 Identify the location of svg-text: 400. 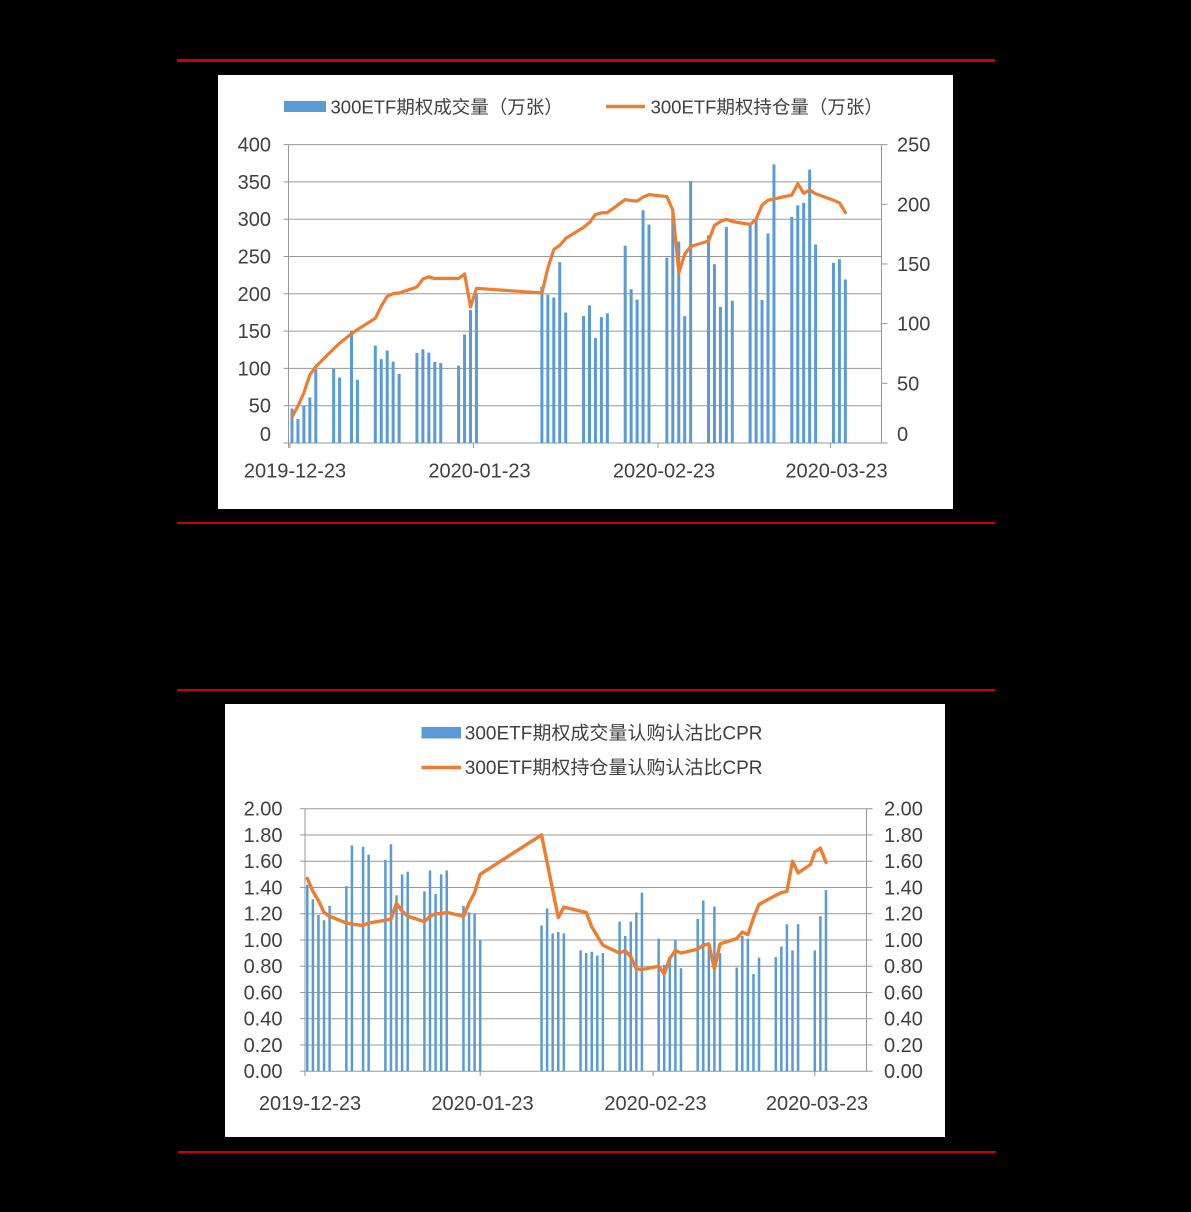
(254, 146).